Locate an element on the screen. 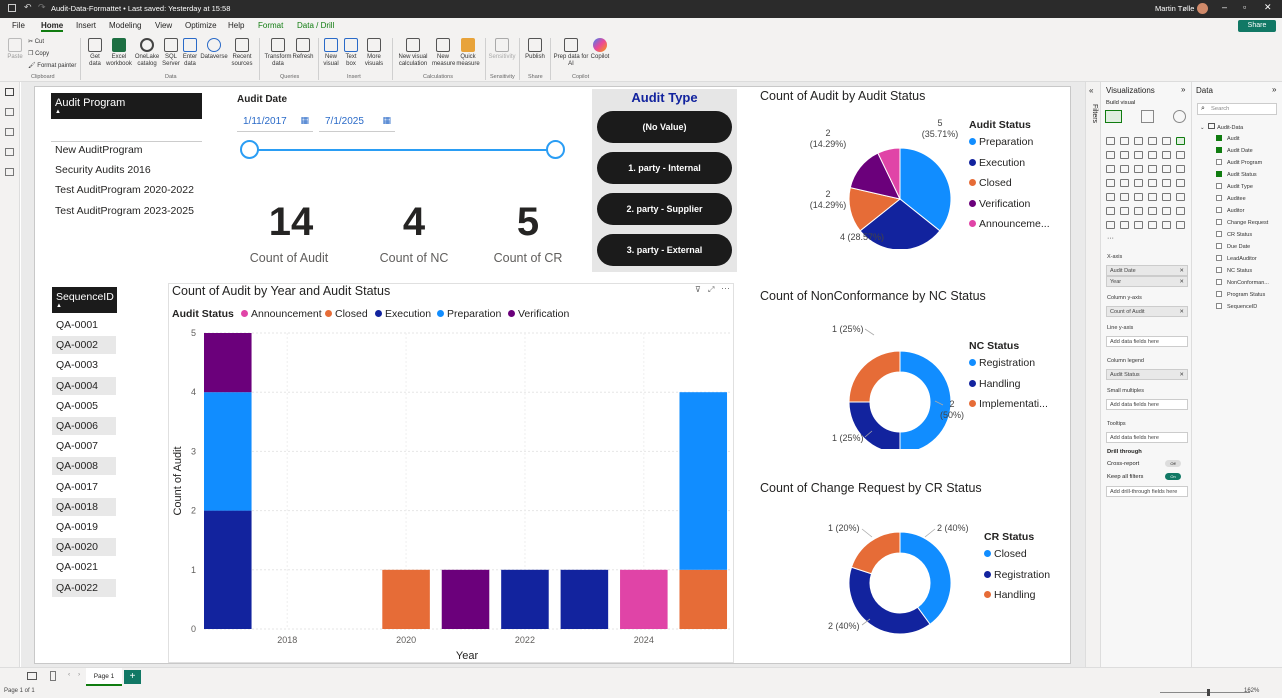  format-visual-tab is located at coordinates (1147, 116).